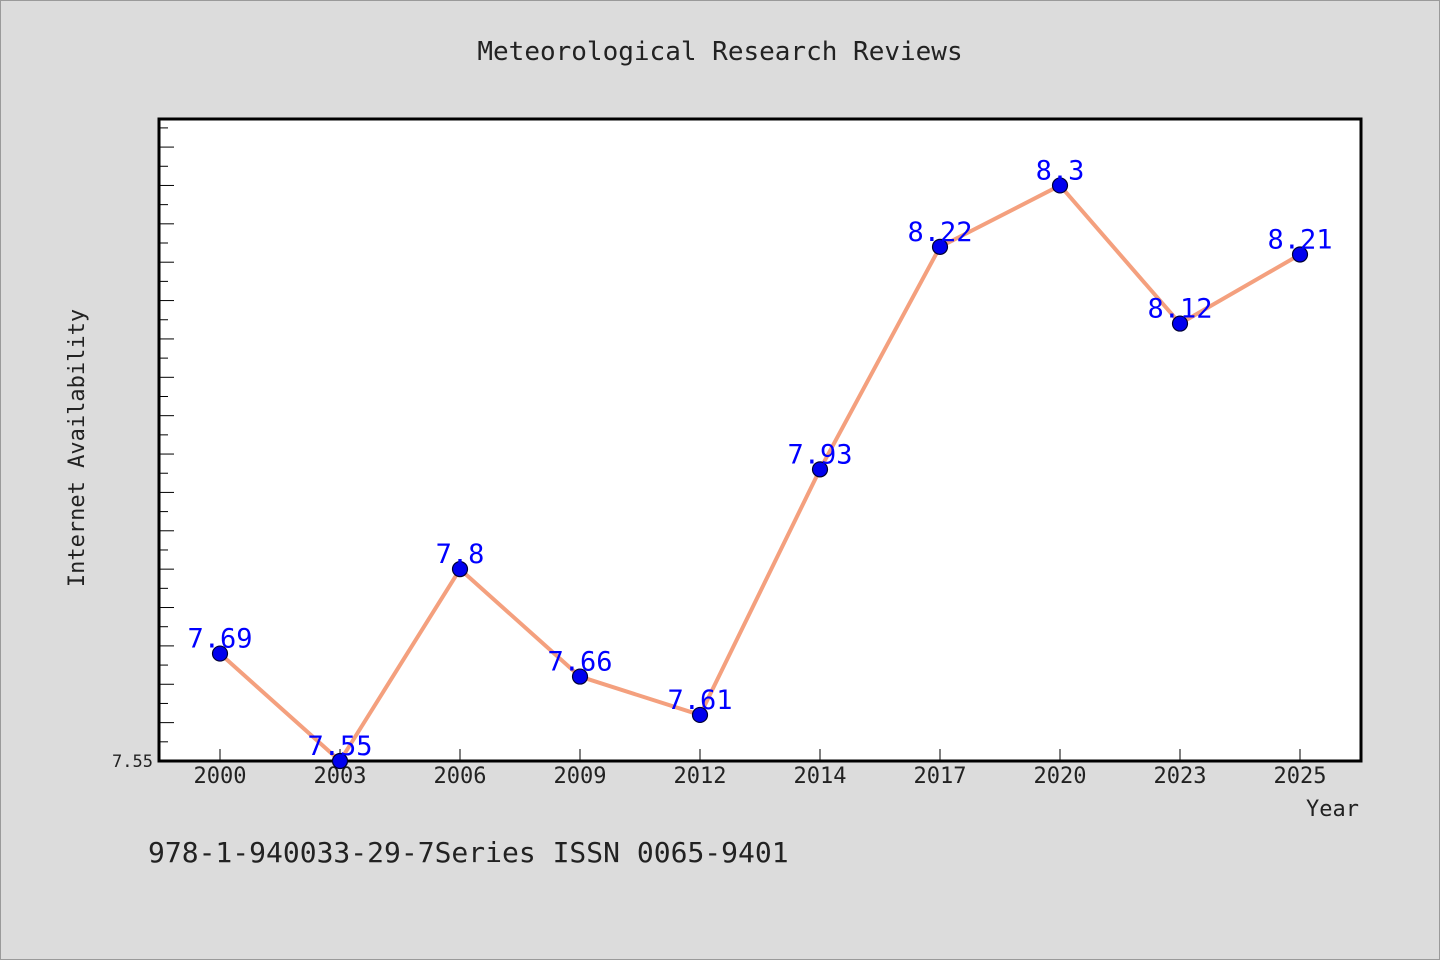 The width and height of the screenshot is (1440, 960). What do you see at coordinates (1180, 776) in the screenshot?
I see `x-tick-label: 2023` at bounding box center [1180, 776].